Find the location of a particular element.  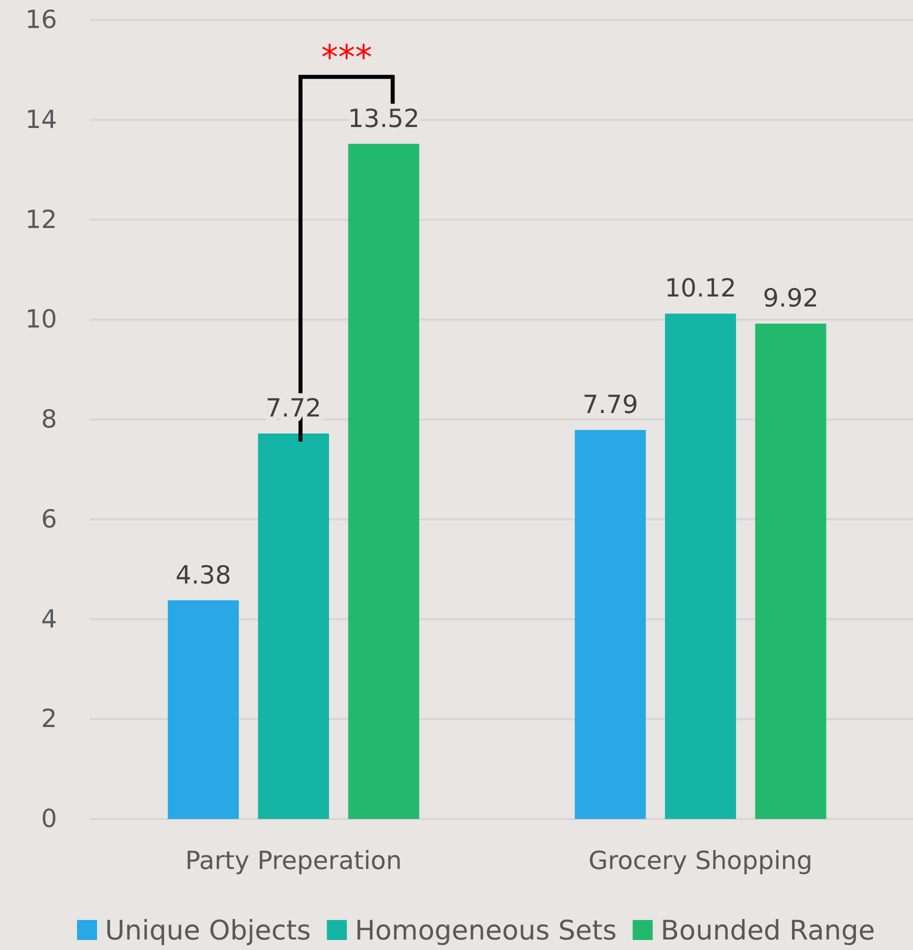

y-tick-label: 10 is located at coordinates (41, 319).